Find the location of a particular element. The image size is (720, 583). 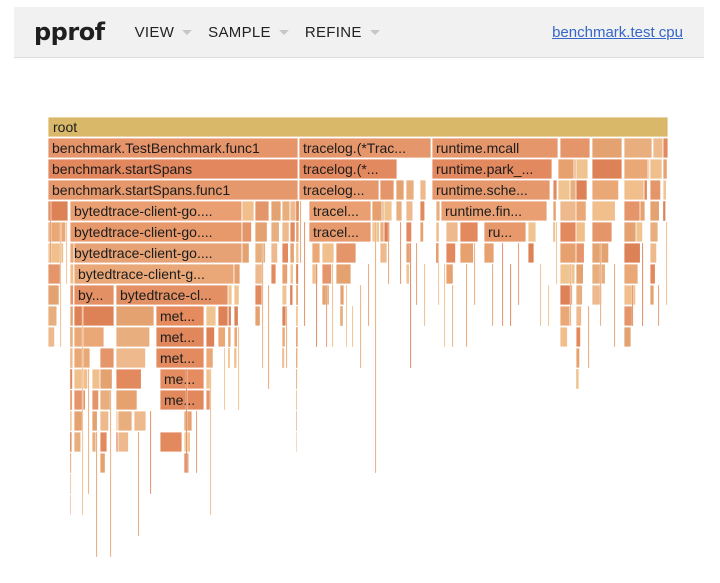

flame-frame-root is located at coordinates (358, 127).